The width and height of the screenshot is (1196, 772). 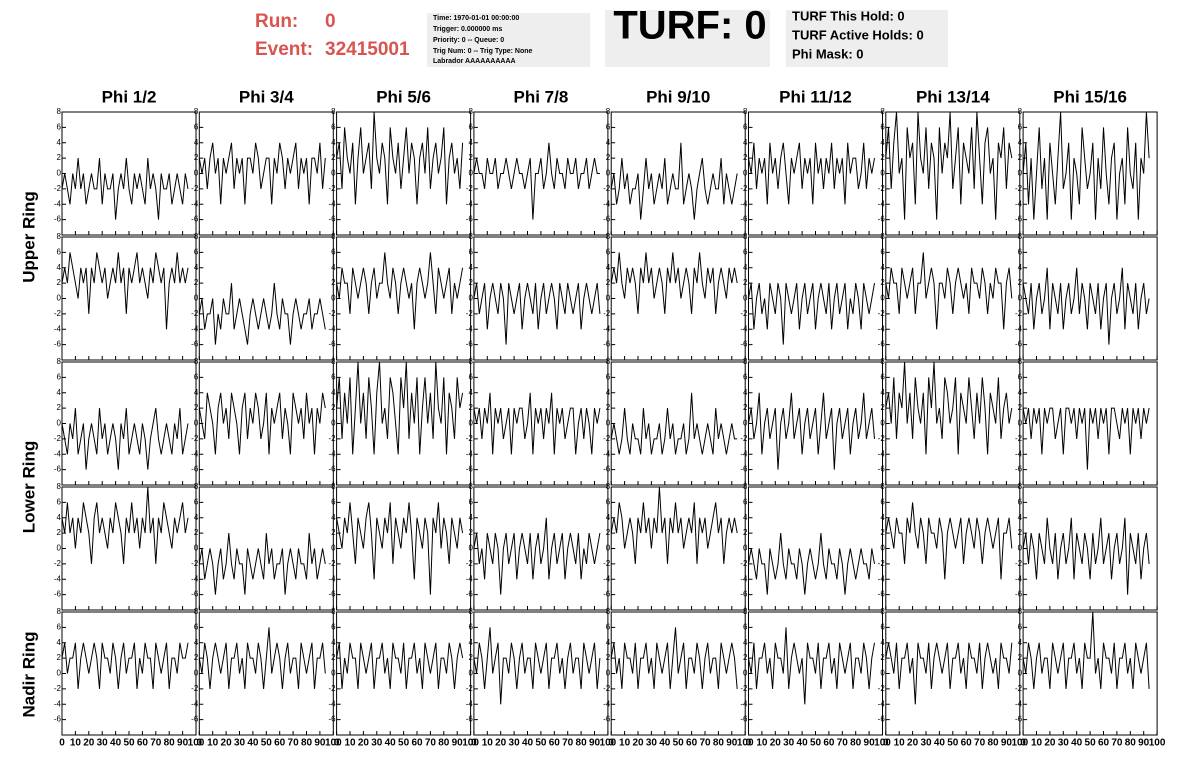 I want to click on info-line: Time: 1970-01-01 00:00:00, so click(x=476, y=18).